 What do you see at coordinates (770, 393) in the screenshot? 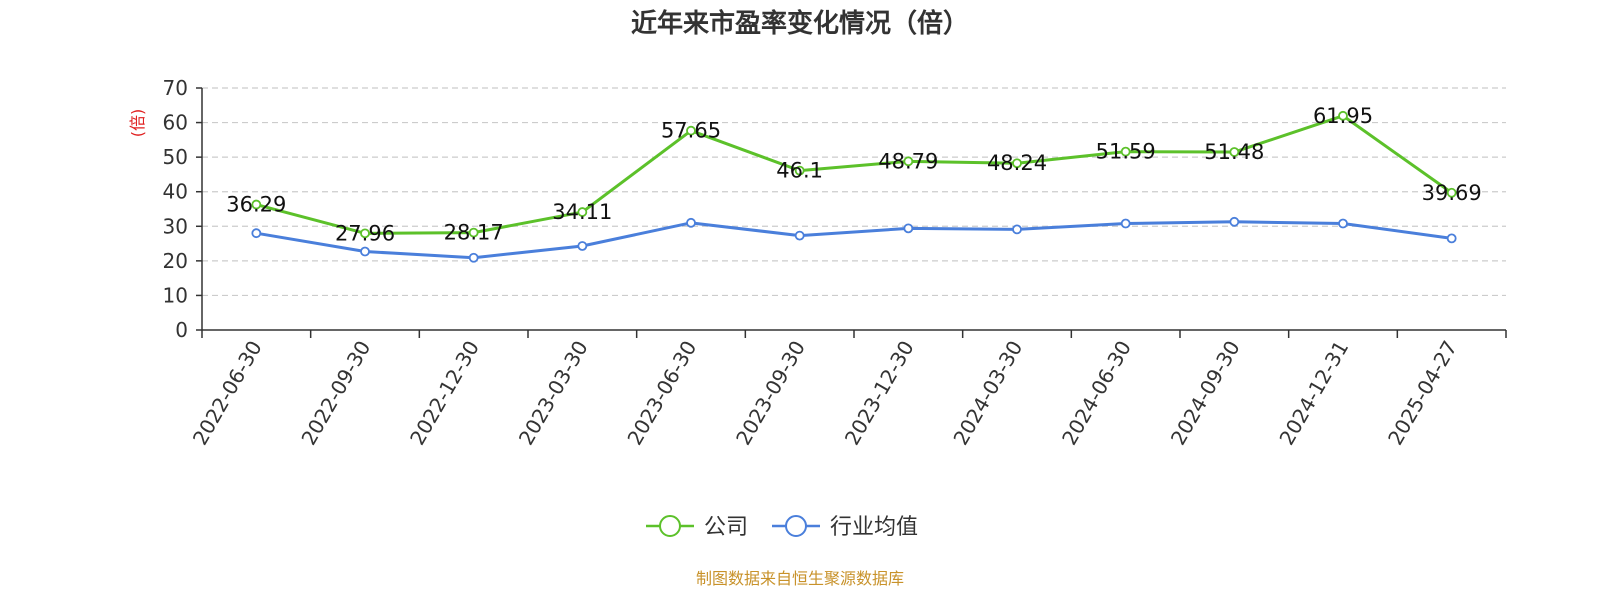
I see `x-tick-label: 2023-09-30` at bounding box center [770, 393].